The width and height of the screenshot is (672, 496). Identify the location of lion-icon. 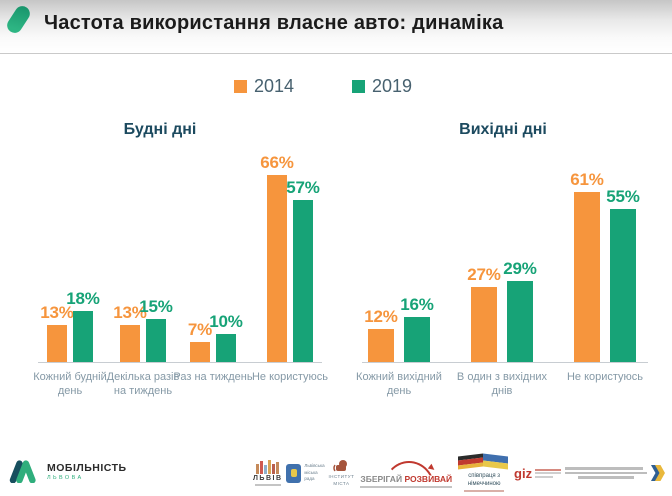
(340, 466).